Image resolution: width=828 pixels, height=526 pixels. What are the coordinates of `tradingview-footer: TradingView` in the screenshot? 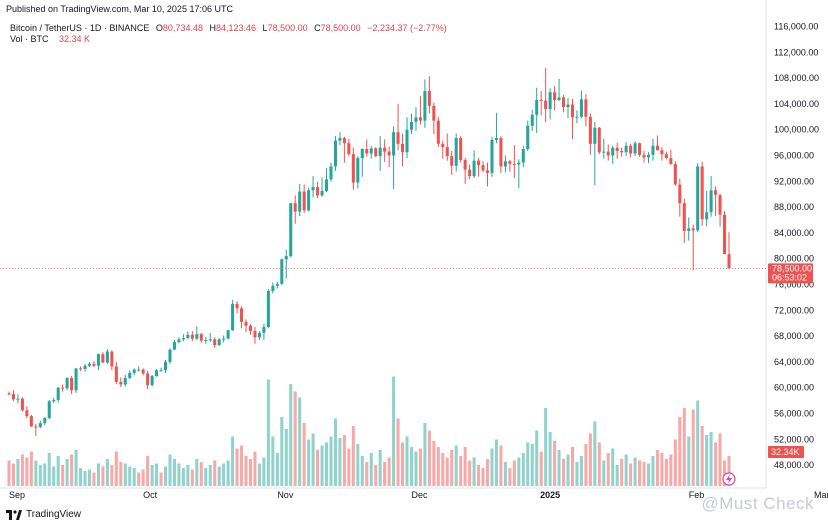 It's located at (43, 514).